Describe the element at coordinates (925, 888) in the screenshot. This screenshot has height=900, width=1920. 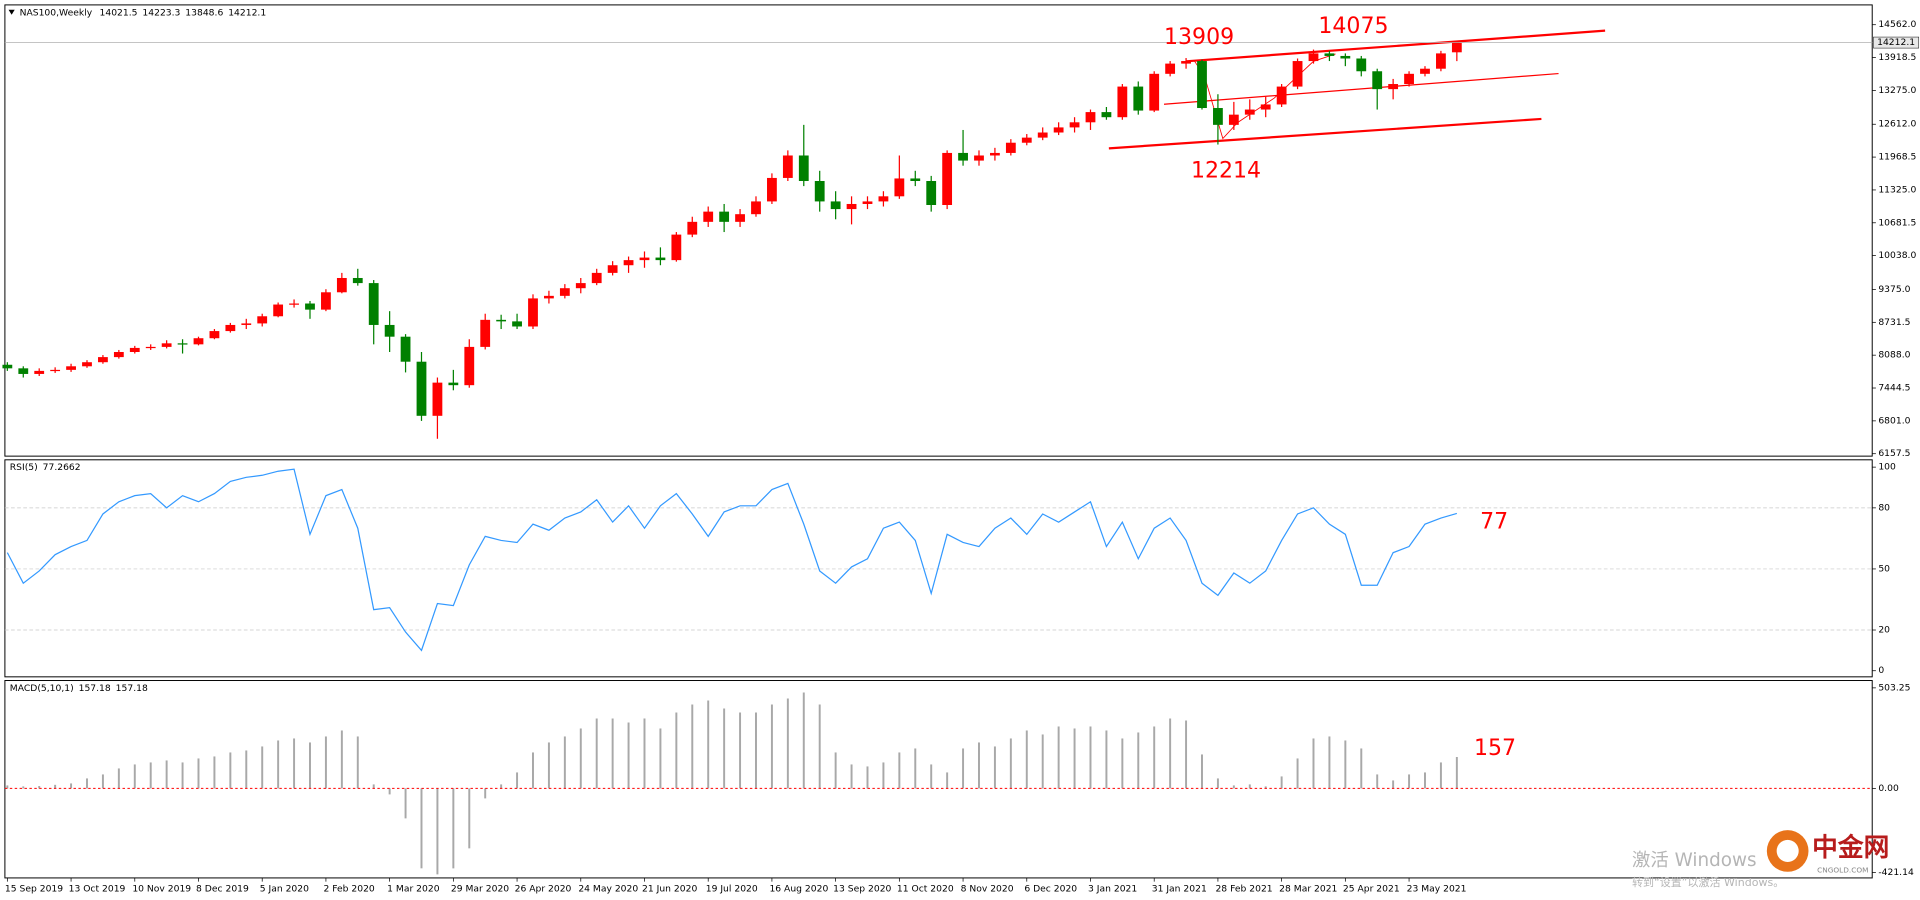
I see `x-tick-label: 11 Oct 2020` at that location.